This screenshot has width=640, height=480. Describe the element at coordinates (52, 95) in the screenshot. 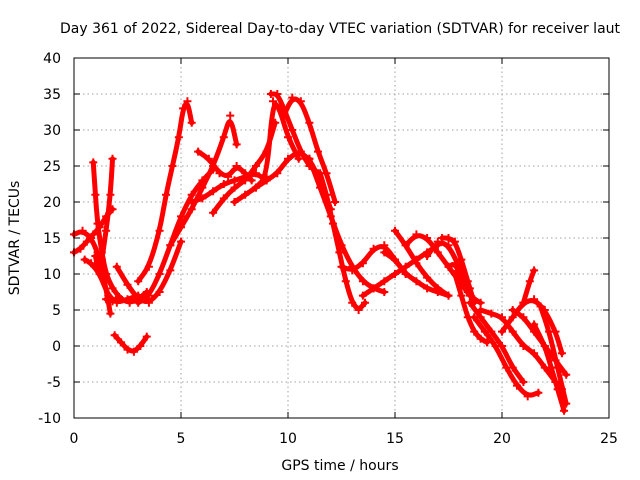

I see `y-tick-label: 35` at that location.